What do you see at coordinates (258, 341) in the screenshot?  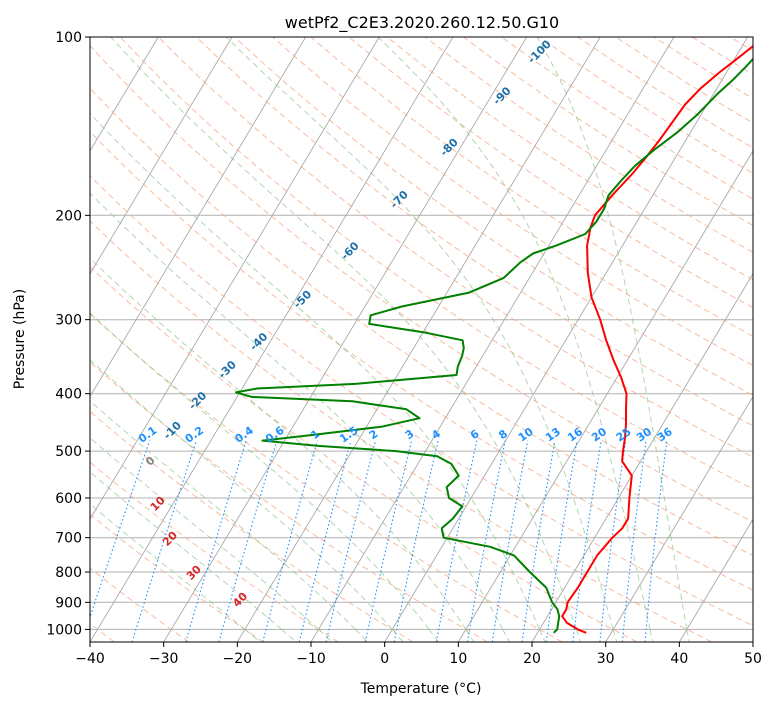 I see `dry-adiabat-label: -40` at bounding box center [258, 341].